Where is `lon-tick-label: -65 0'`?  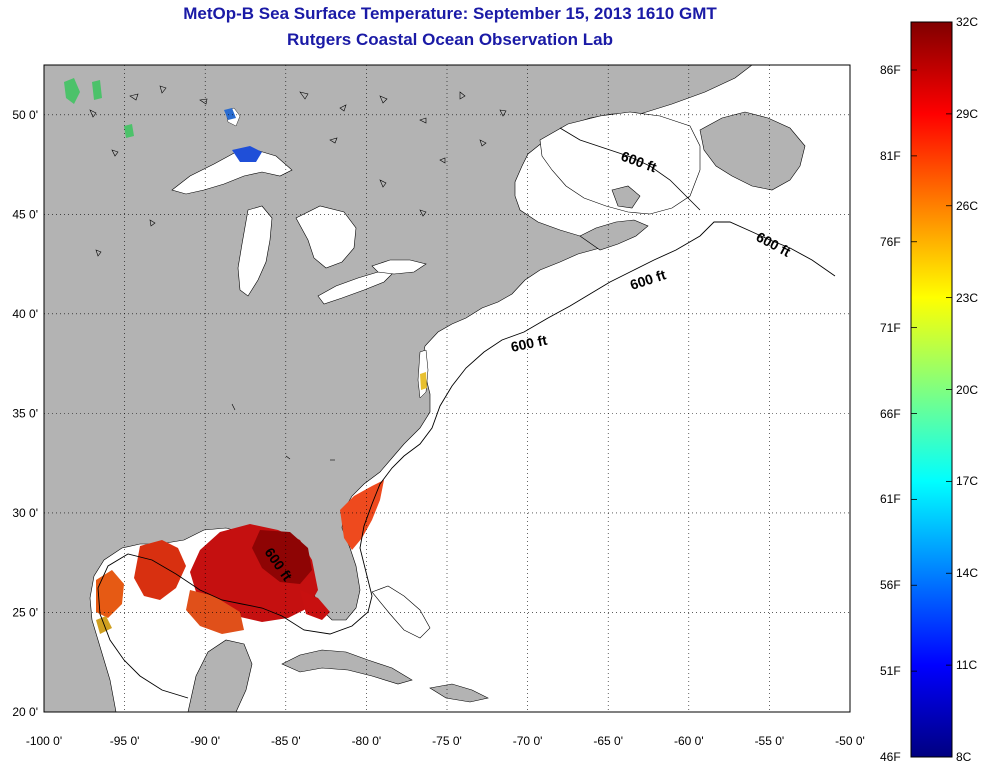 lon-tick-label: -65 0' is located at coordinates (608, 741).